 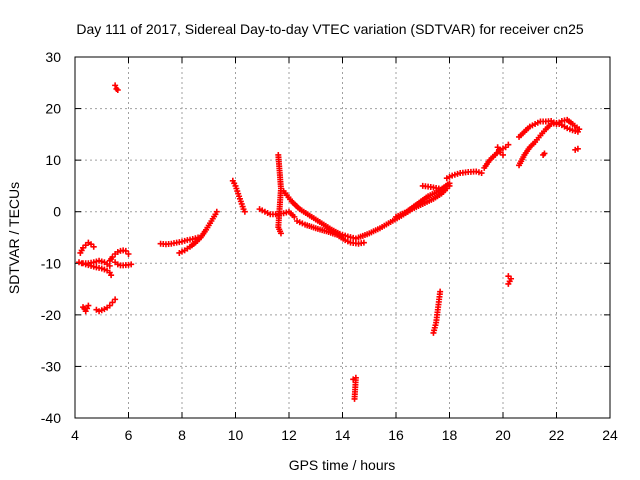 What do you see at coordinates (86, 308) in the screenshot?
I see `series-track-g` at bounding box center [86, 308].